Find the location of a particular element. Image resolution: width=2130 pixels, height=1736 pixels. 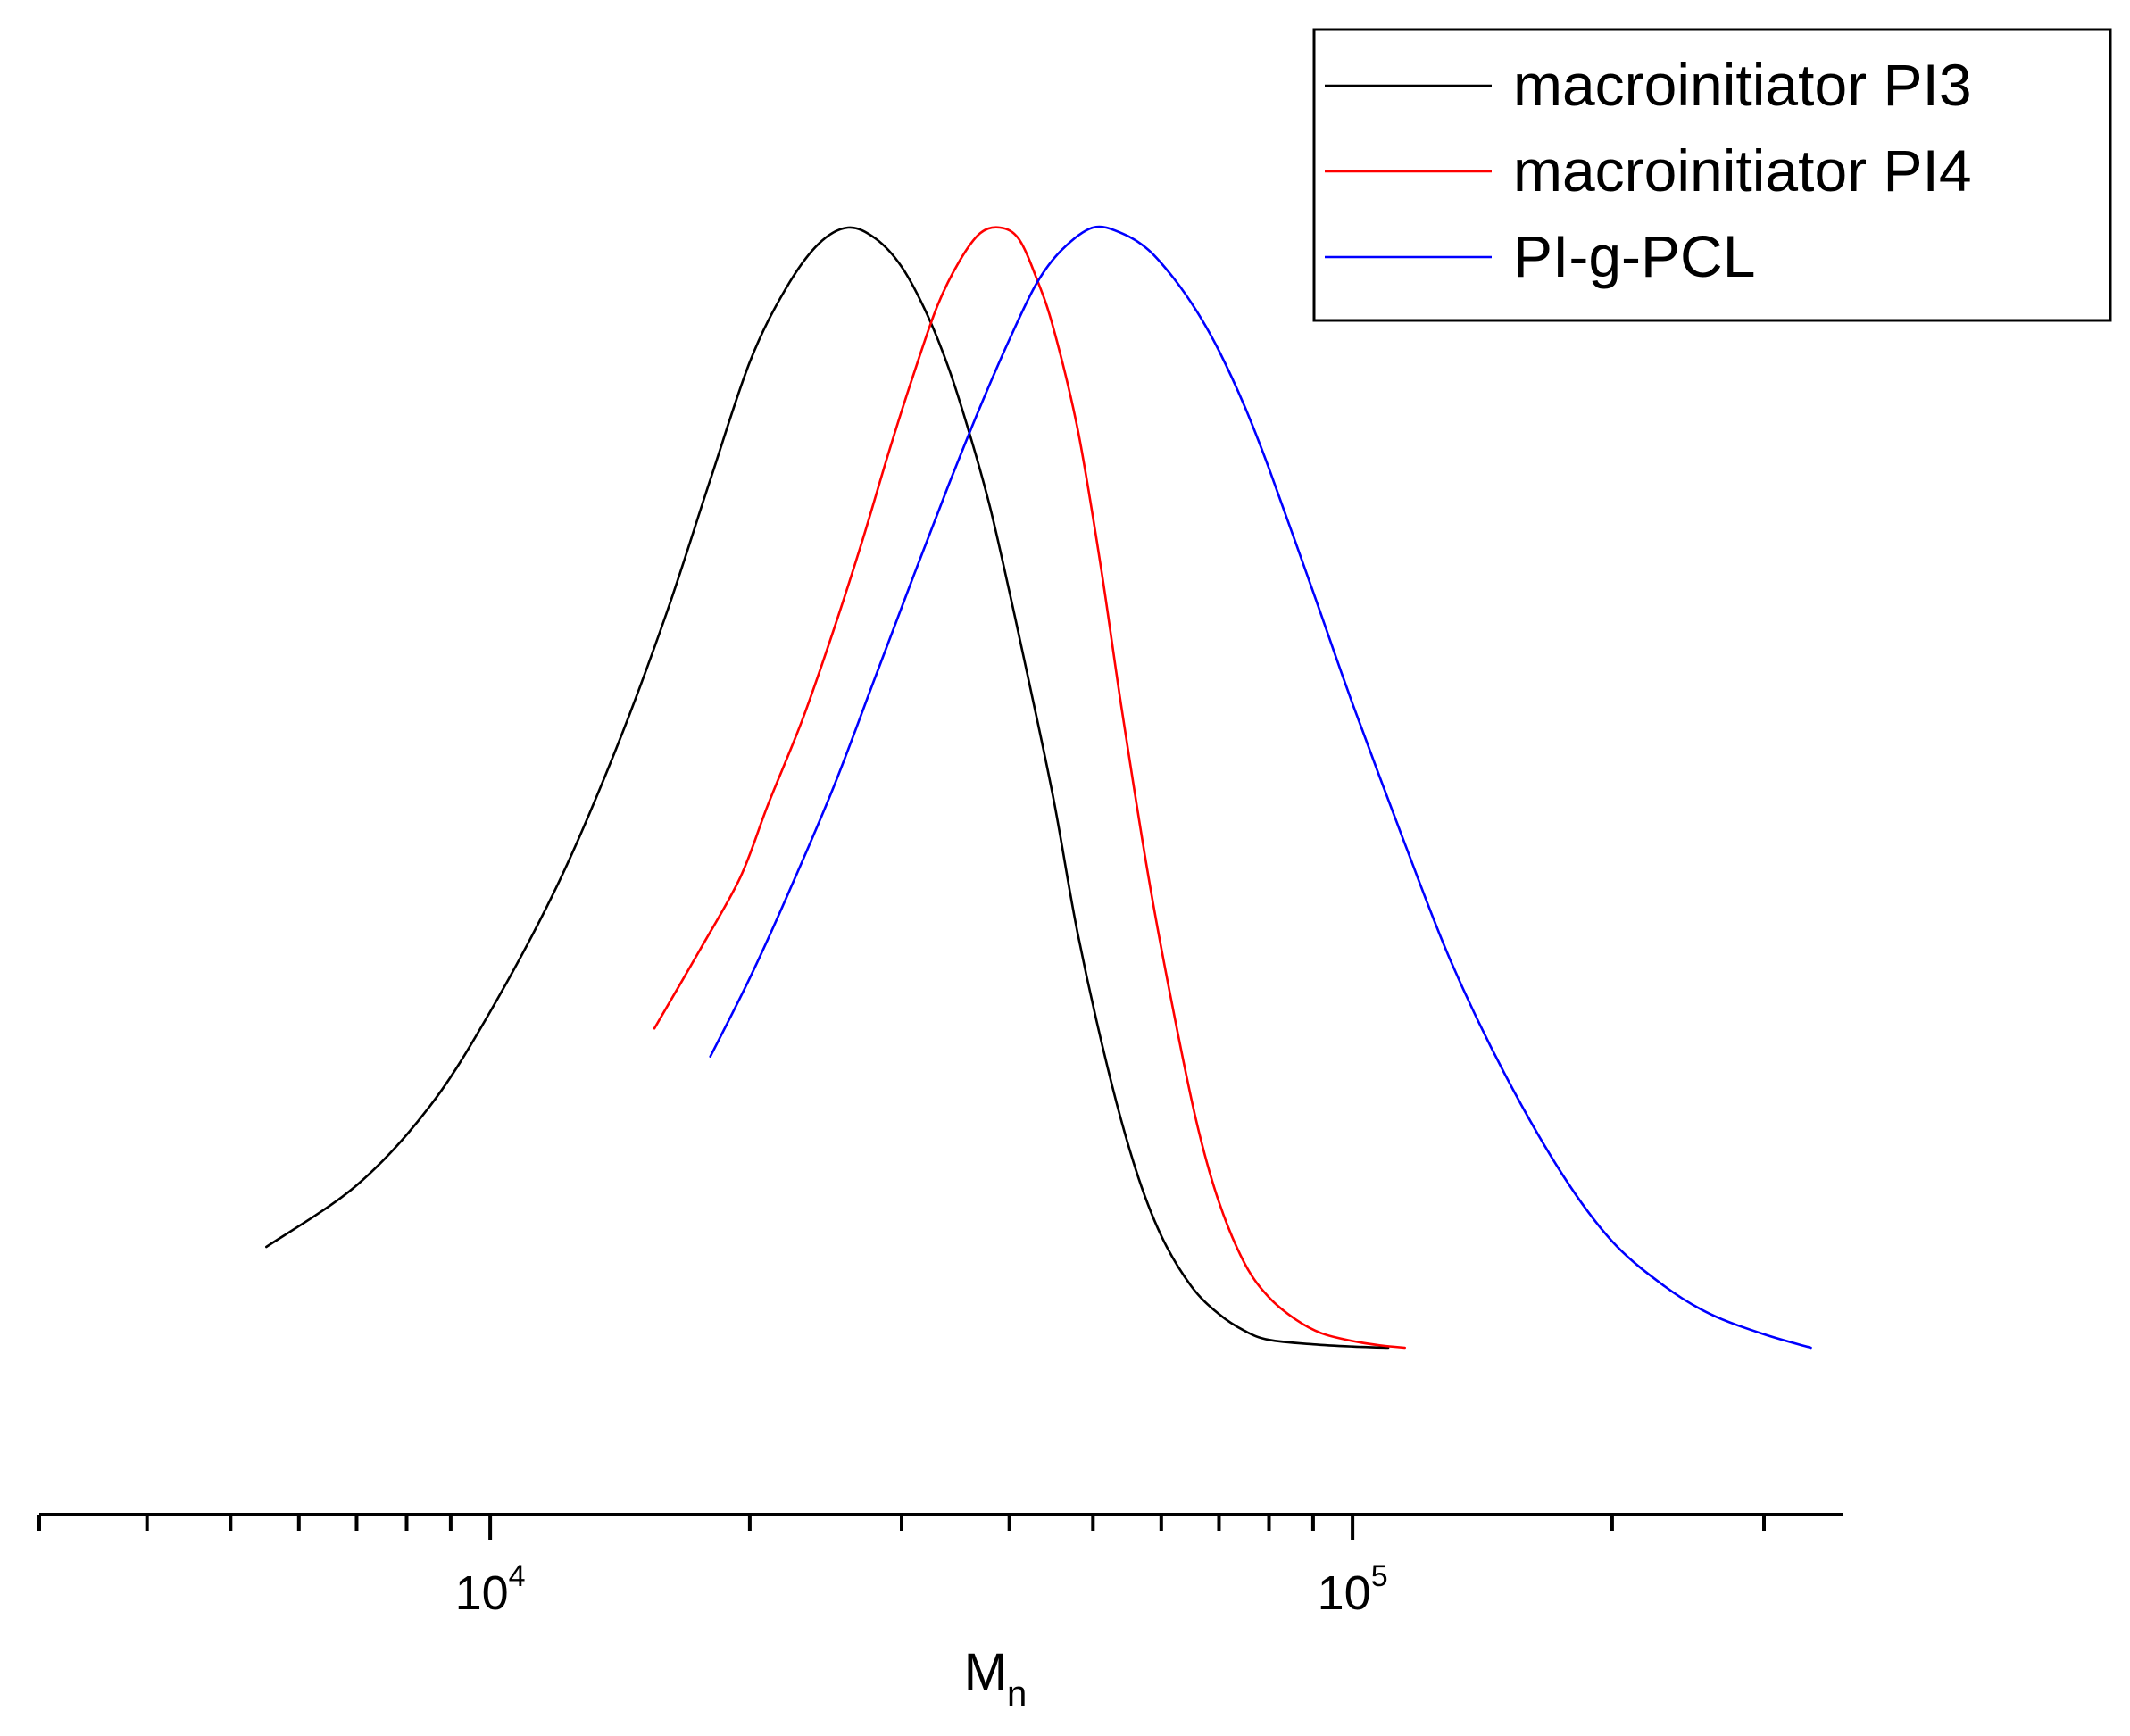

x-tick-label: 10⁵ is located at coordinates (1353, 1589).